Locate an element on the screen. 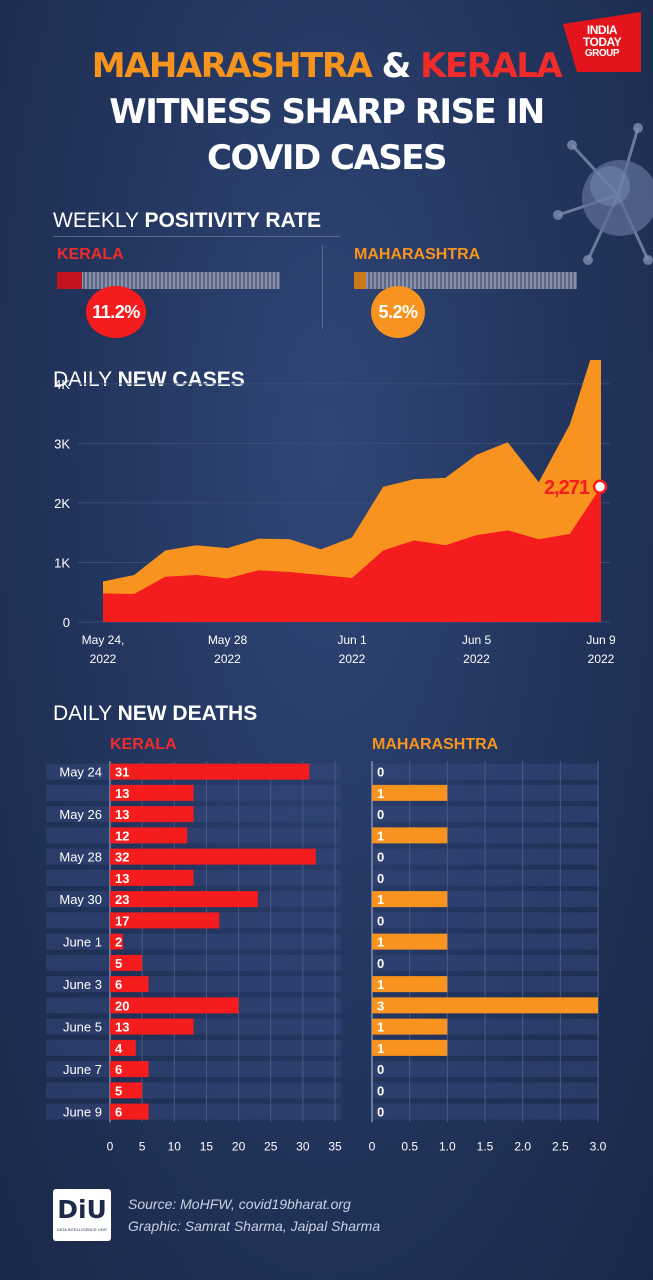 This screenshot has width=653, height=1280. maharashtra-deaths-x-tick-label: 3.0 is located at coordinates (598, 1146).